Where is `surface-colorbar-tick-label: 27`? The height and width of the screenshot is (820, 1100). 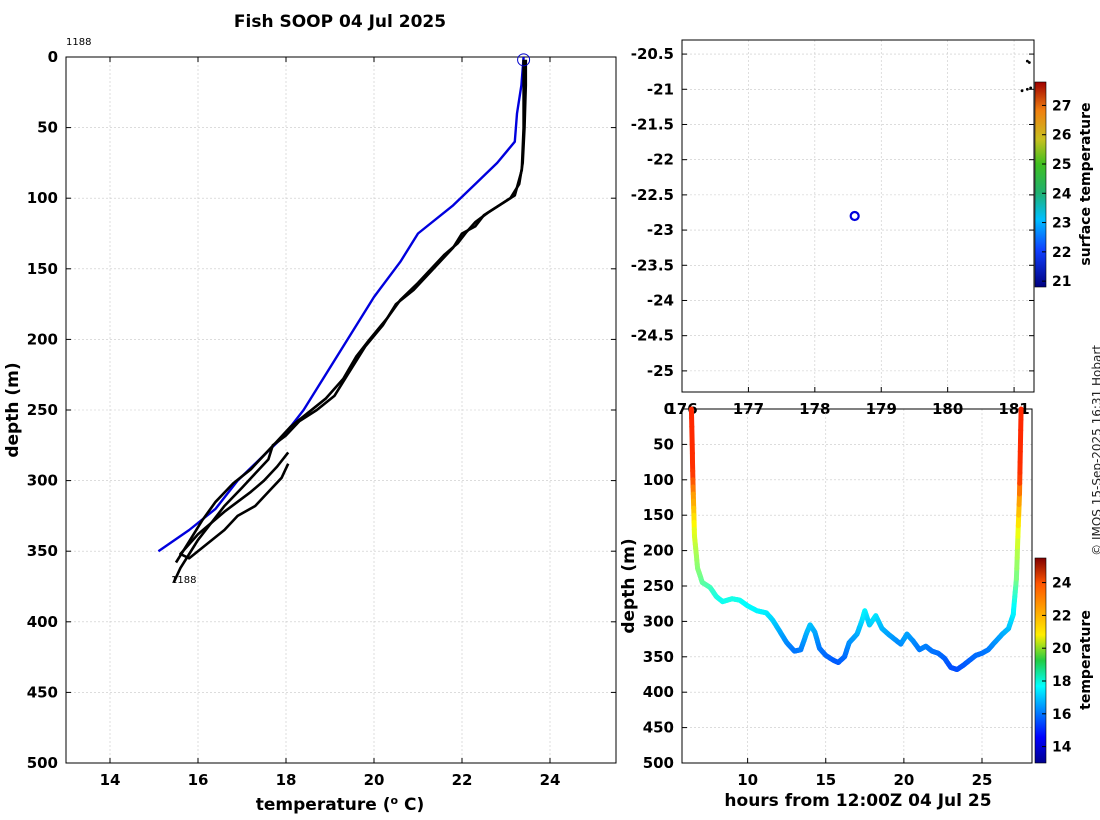 surface-colorbar-tick-label: 27 is located at coordinates (1061, 106).